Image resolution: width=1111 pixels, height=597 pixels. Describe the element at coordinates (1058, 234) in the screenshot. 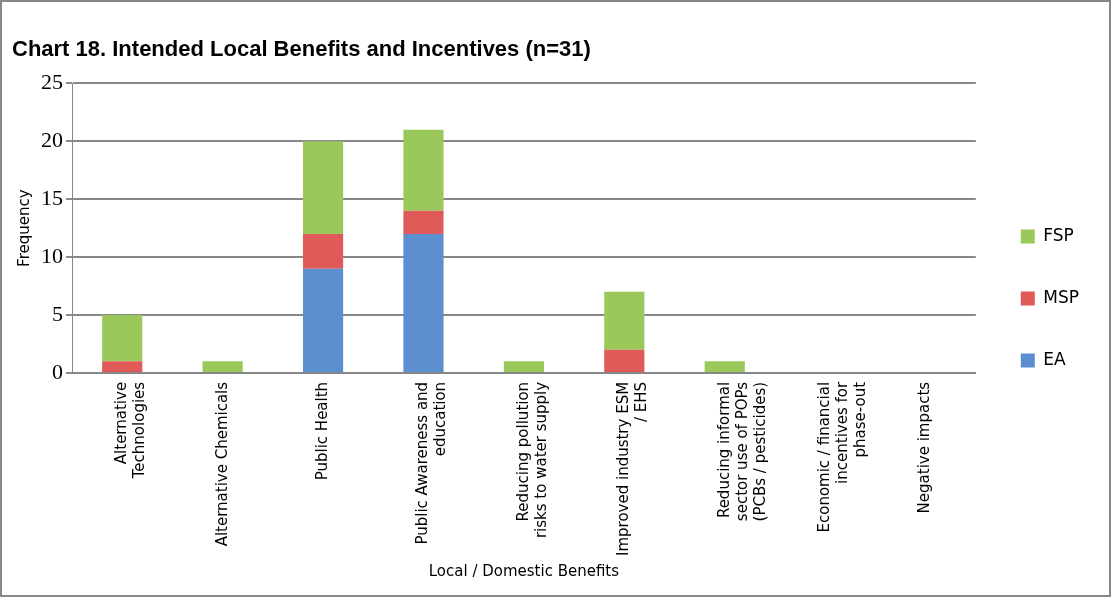

I see `legend-label: FSP` at that location.